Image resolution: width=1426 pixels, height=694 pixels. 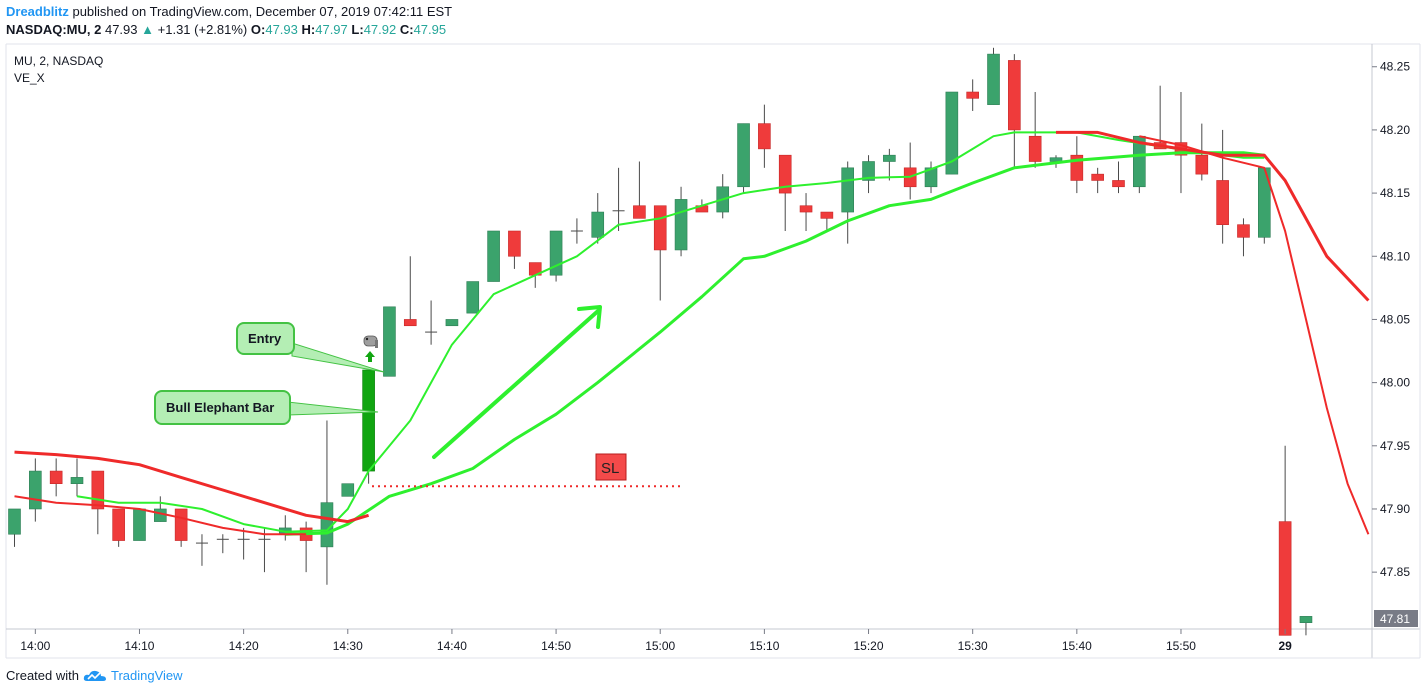 What do you see at coordinates (310, 347) in the screenshot?
I see `entry-callout: Entry` at bounding box center [310, 347].